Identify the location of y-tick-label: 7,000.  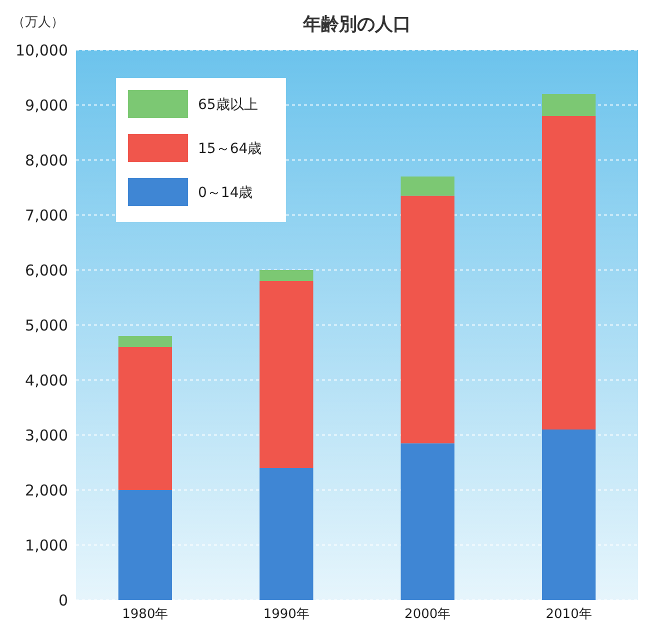
(46, 215).